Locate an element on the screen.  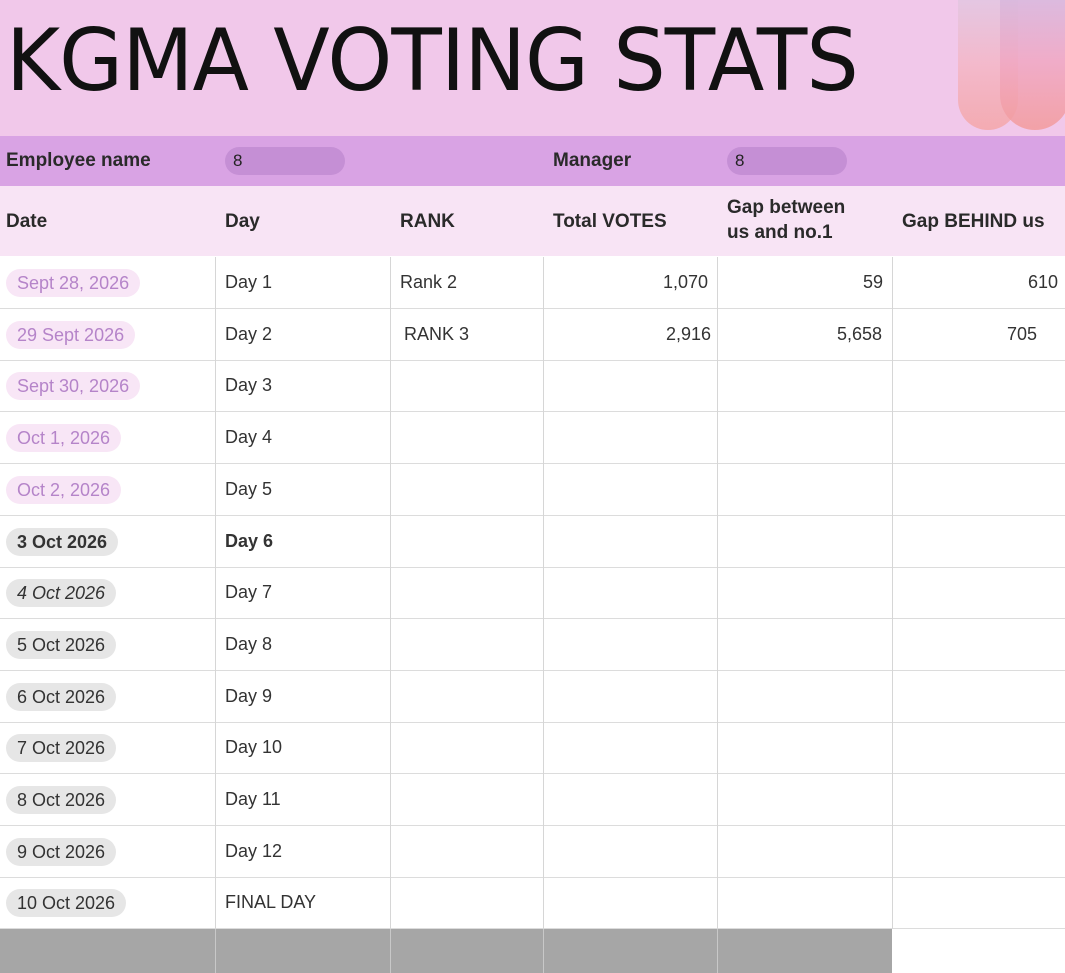
gap-behind-cell: 610 is located at coordinates (1042, 282).